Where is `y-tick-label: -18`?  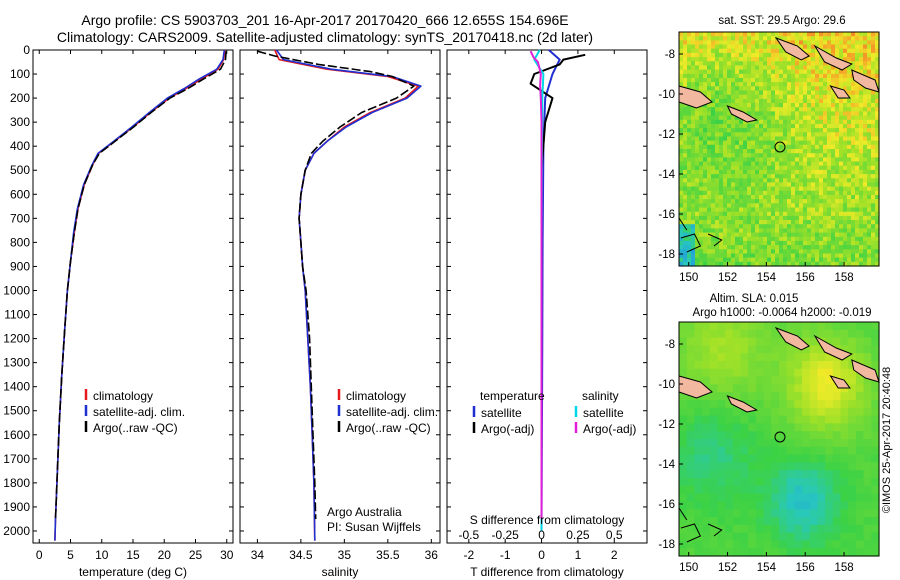 y-tick-label: -18 is located at coordinates (666, 255).